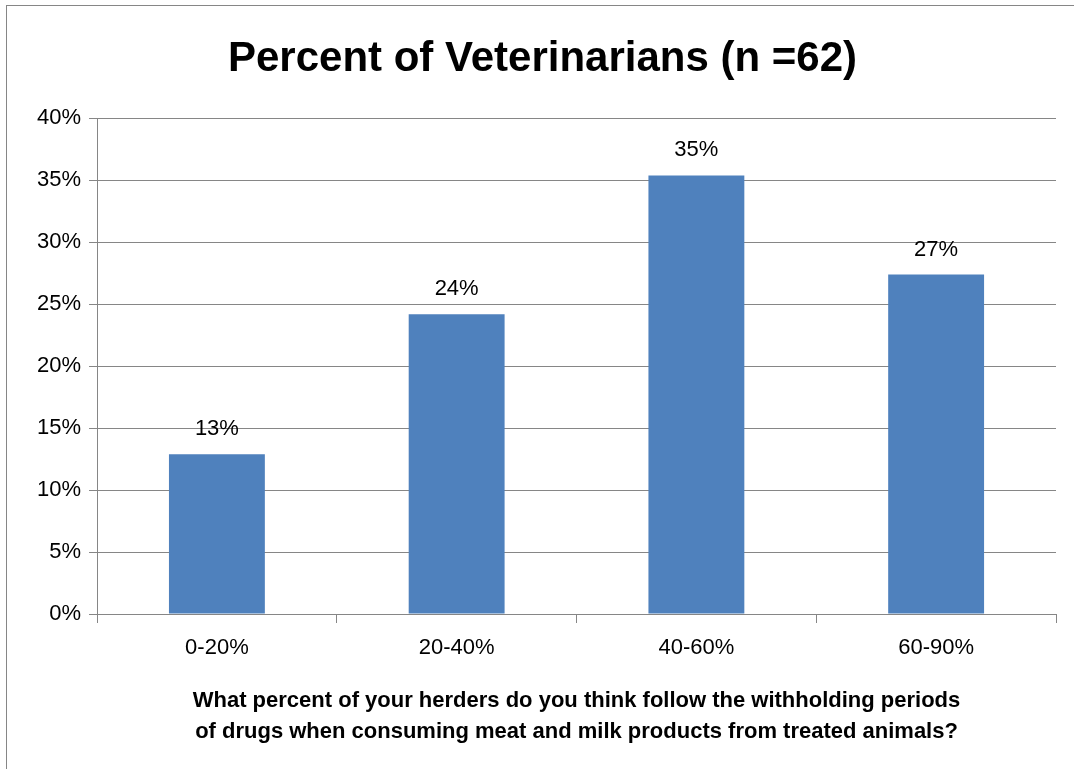 The width and height of the screenshot is (1074, 769). I want to click on x-axis-title: What percent of your herders do you think follow the withholding periods of drugs when consuming meat and milk products from treated animals?, so click(576, 714).